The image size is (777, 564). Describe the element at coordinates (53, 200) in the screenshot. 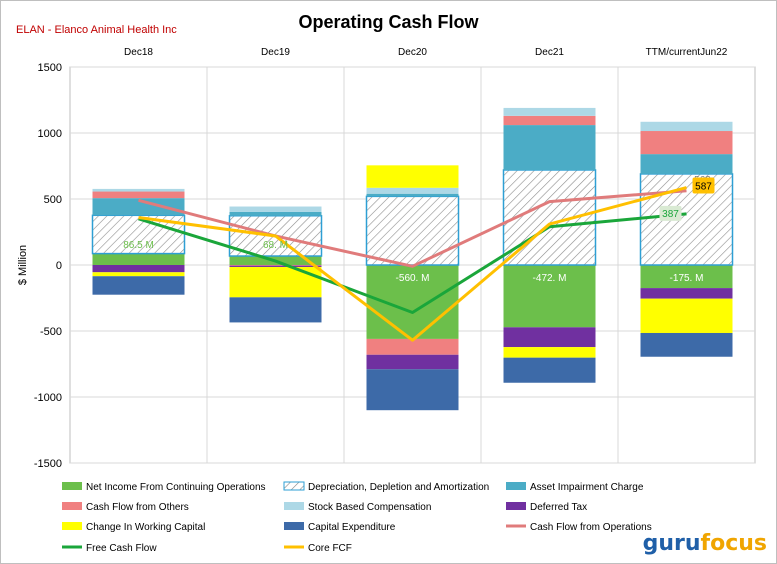

I see `y-tick-label: 500` at that location.